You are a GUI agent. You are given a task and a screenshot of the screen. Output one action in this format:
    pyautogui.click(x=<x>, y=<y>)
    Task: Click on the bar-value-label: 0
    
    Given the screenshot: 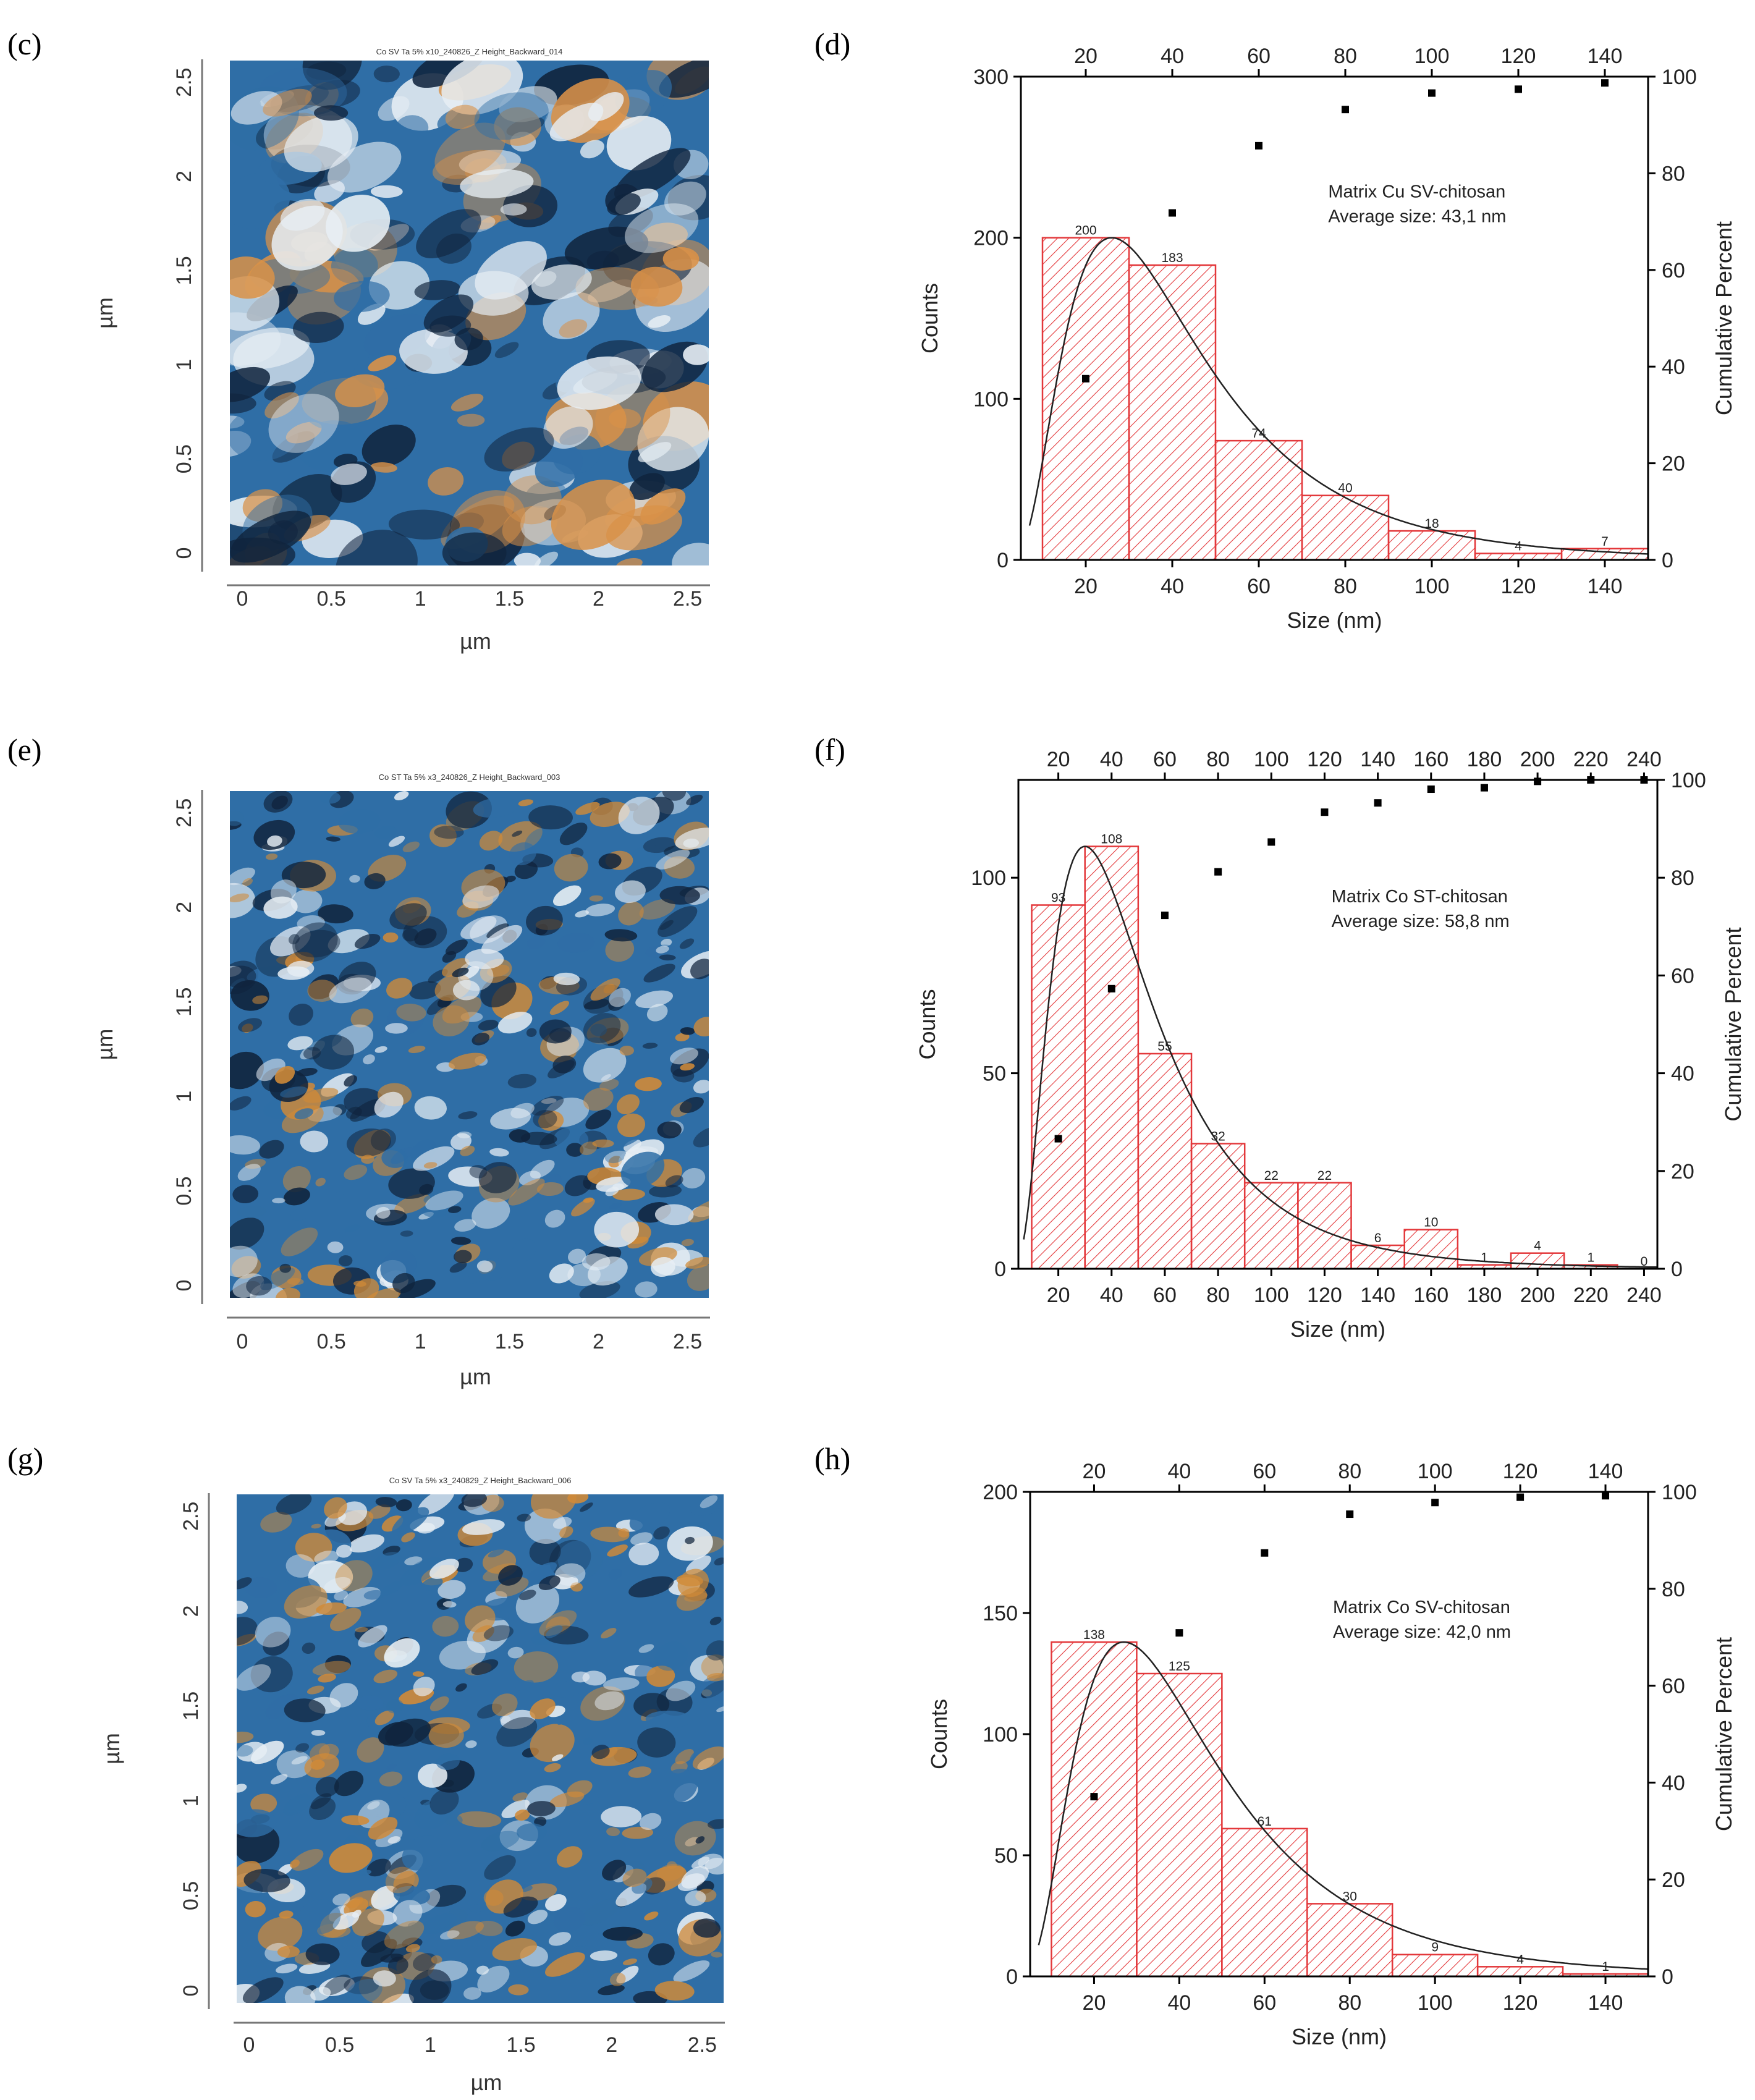 What is the action you would take?
    pyautogui.click(x=1644, y=1262)
    